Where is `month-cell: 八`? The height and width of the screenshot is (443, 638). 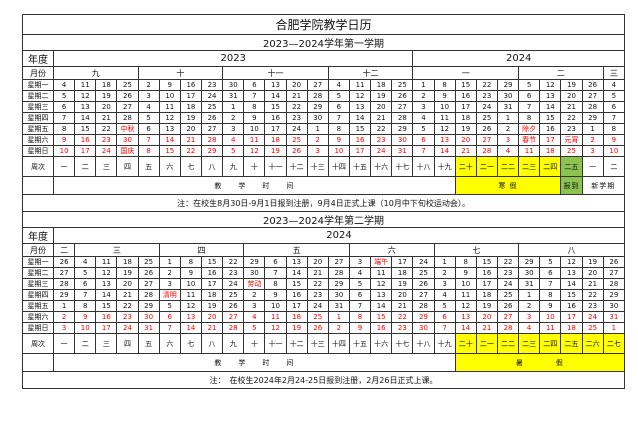
month-cell: 八 is located at coordinates (571, 250).